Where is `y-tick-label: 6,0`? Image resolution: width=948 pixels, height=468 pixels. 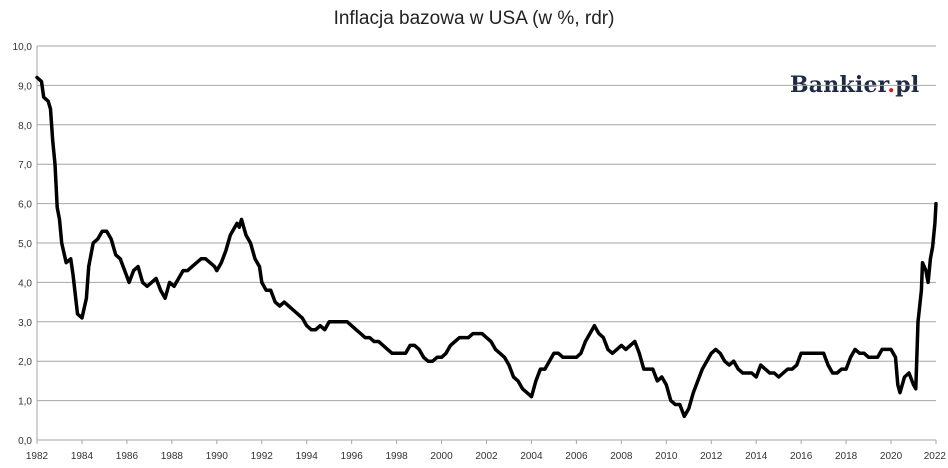 y-tick-label: 6,0 is located at coordinates (25, 205).